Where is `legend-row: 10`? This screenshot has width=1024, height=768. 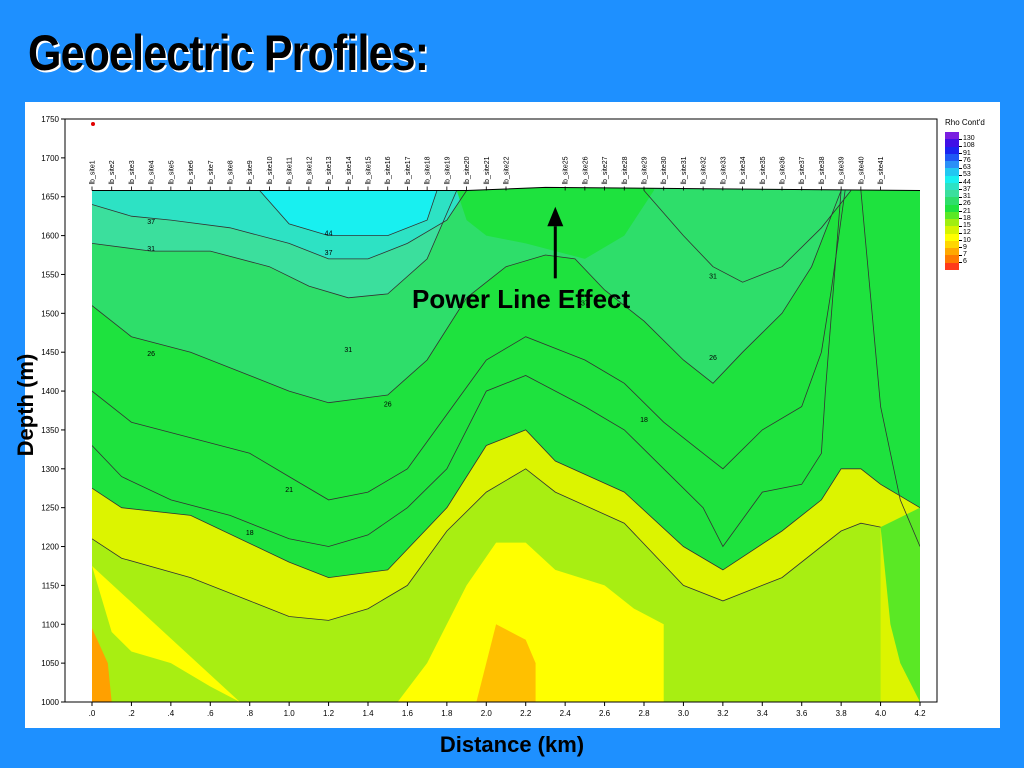
legend-row: 10 is located at coordinates (969, 238).